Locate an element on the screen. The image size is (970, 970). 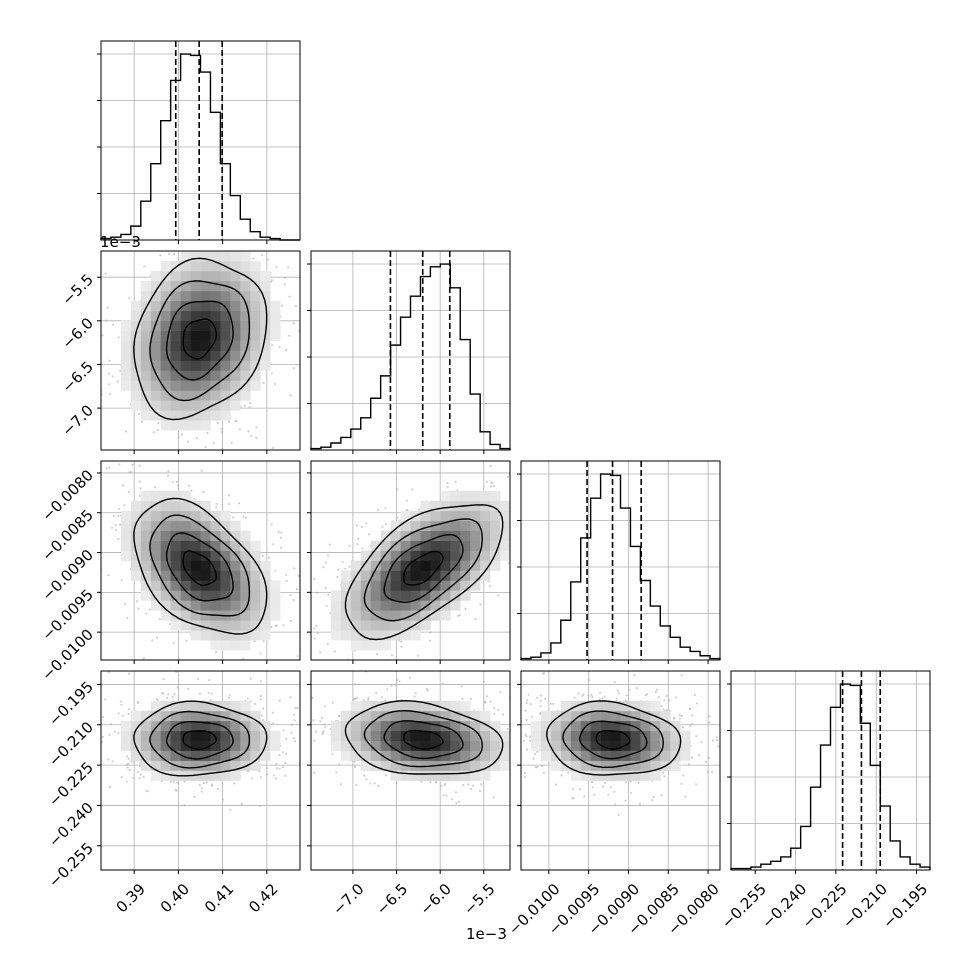
panel-background is located at coordinates (830, 770).